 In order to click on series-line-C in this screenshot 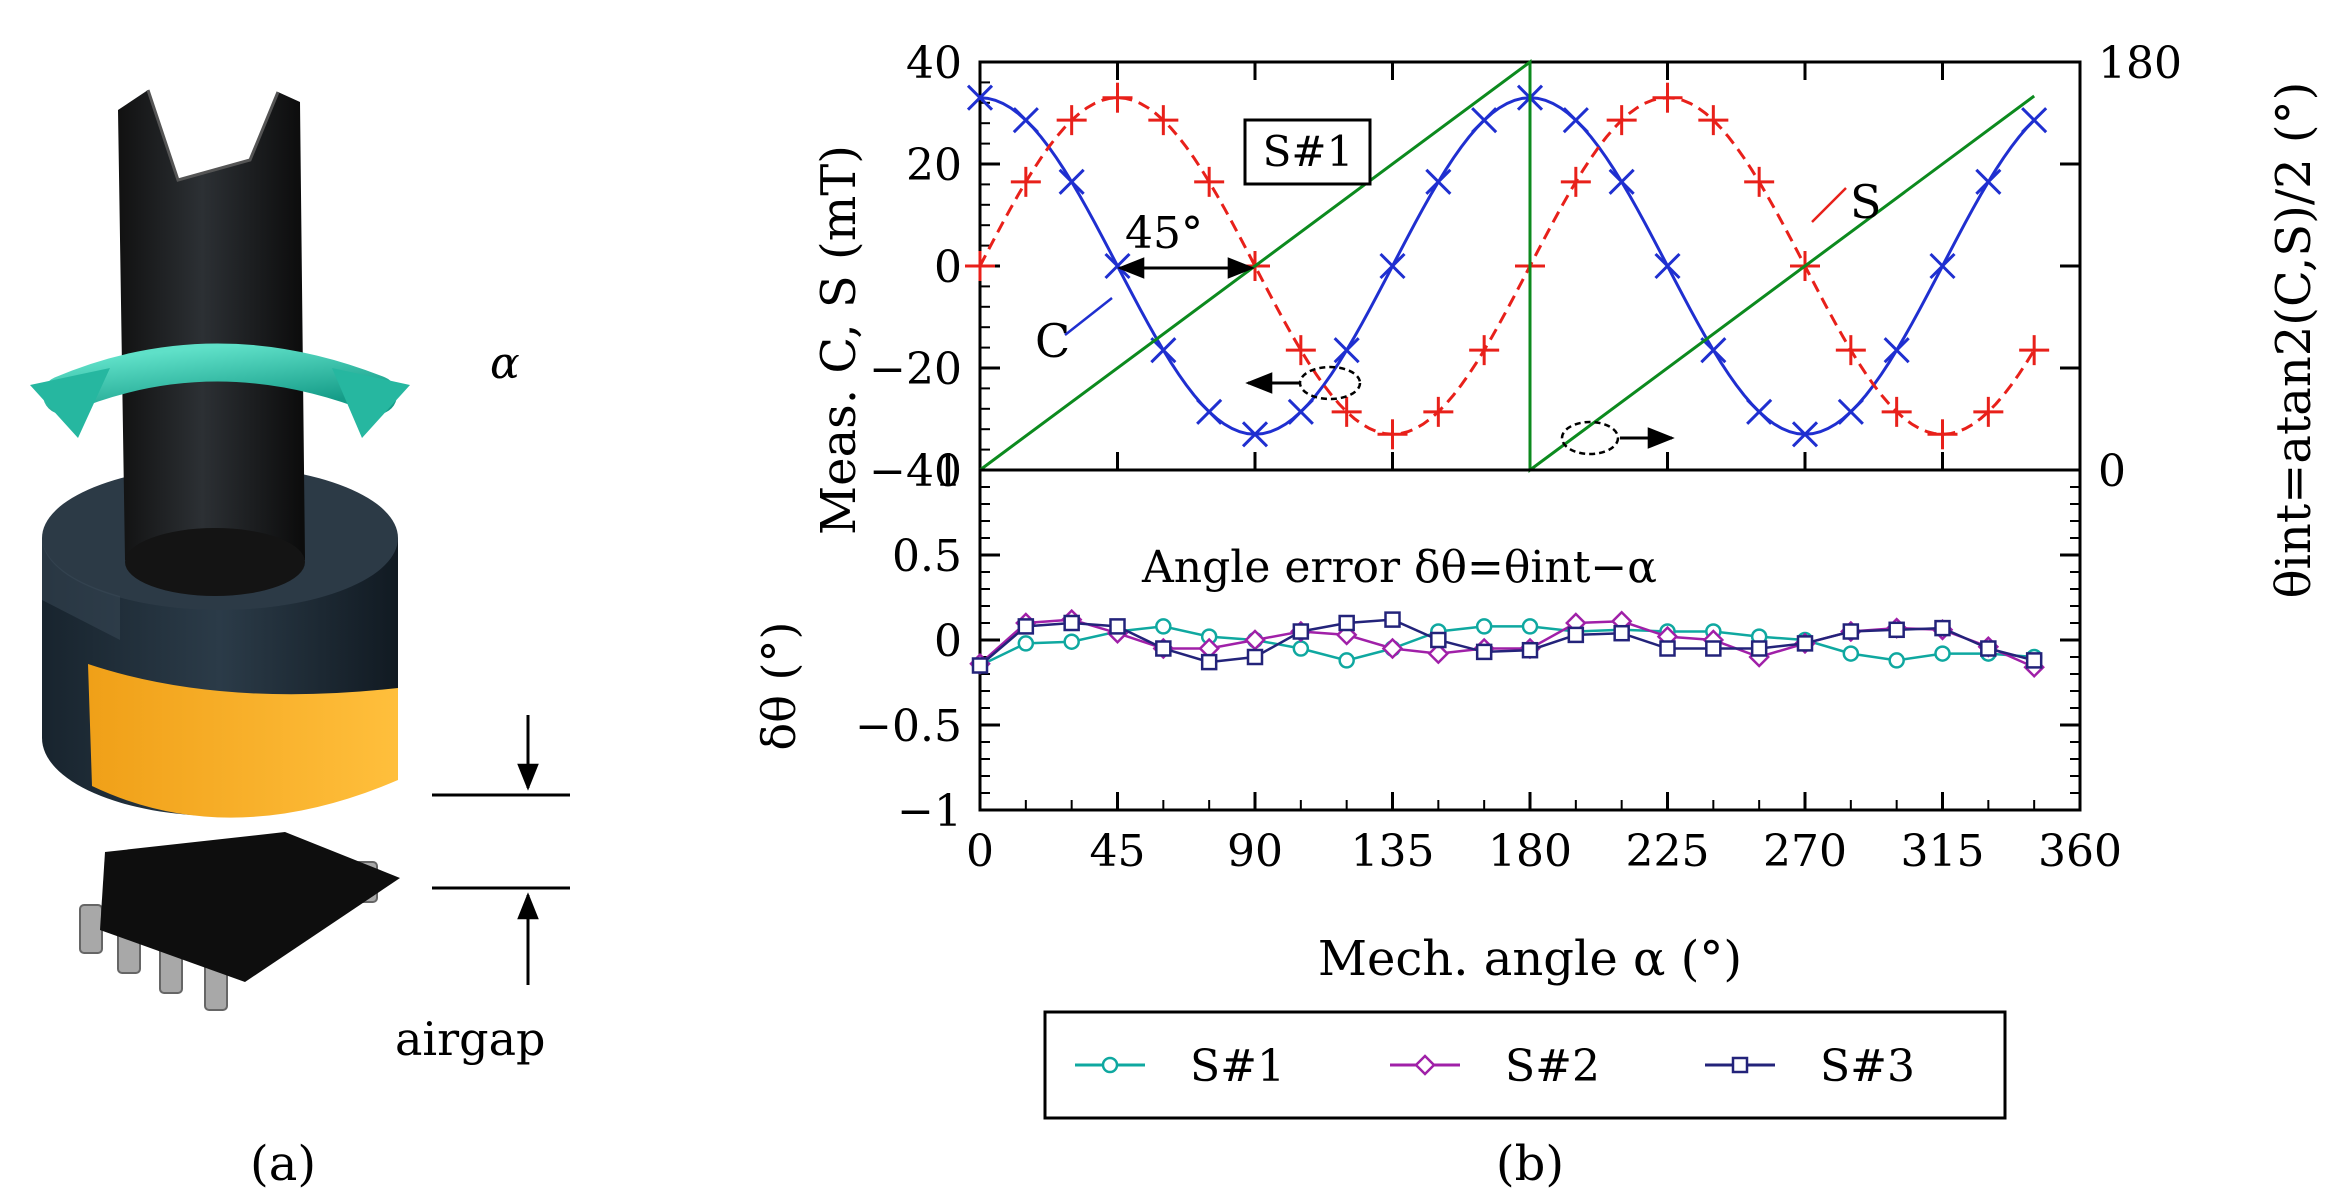, I will do `click(1507, 266)`.